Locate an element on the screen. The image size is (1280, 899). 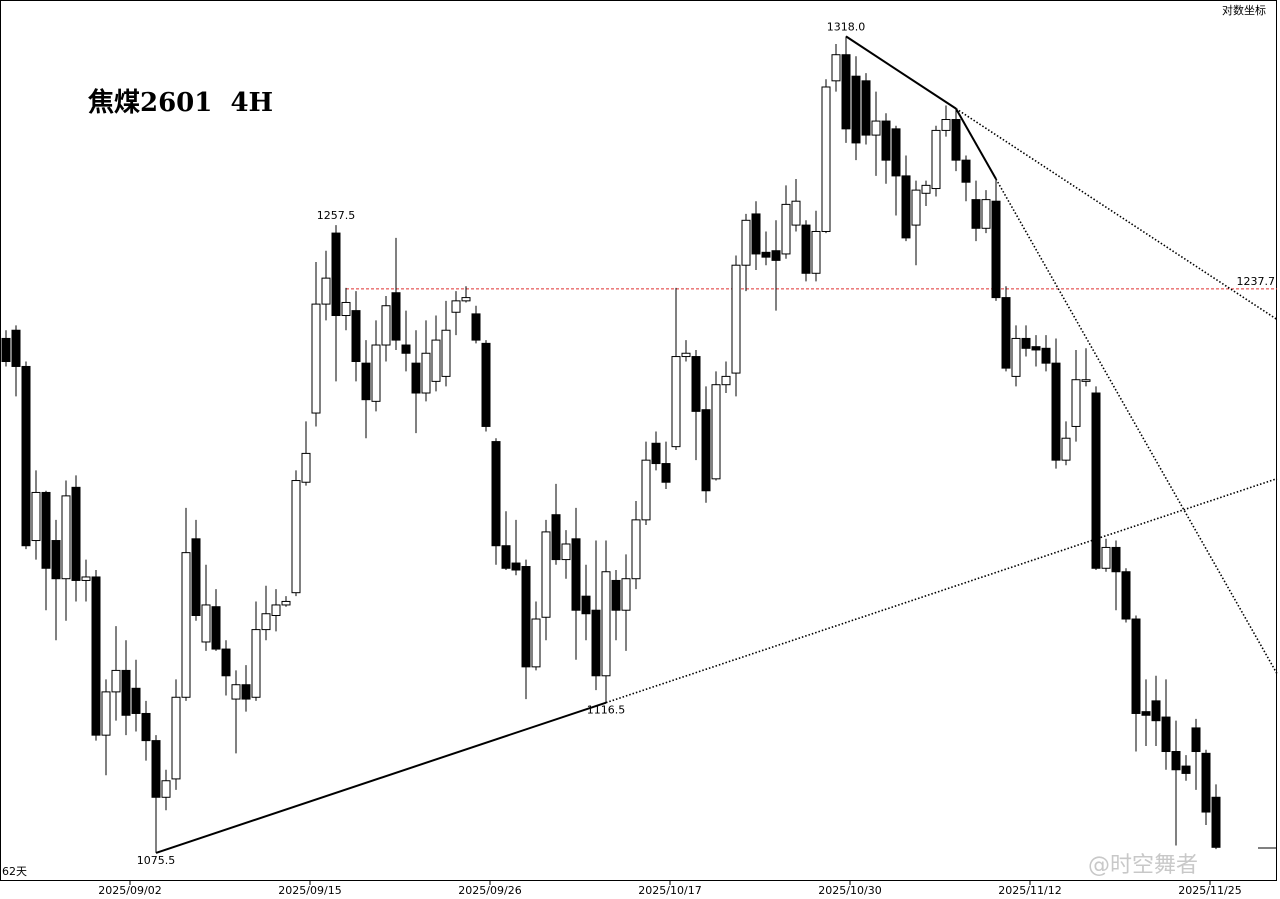
watermark: @时空舞者 is located at coordinates (1143, 865).